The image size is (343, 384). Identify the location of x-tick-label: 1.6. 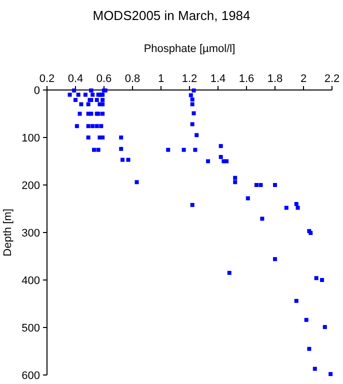
(246, 79).